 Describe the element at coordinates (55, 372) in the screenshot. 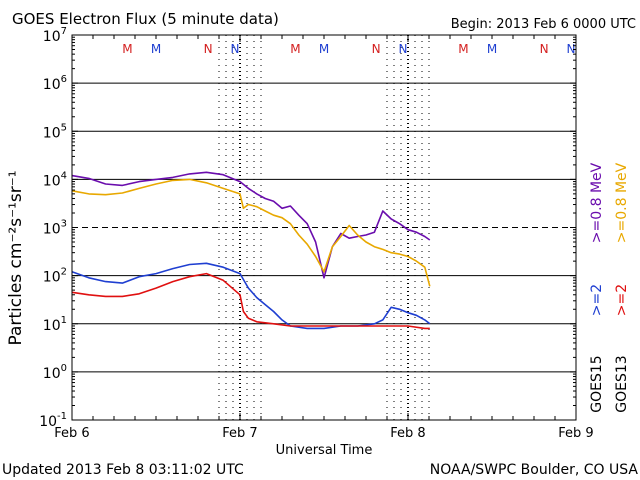

I see `y-tick-label: 10⁰` at that location.